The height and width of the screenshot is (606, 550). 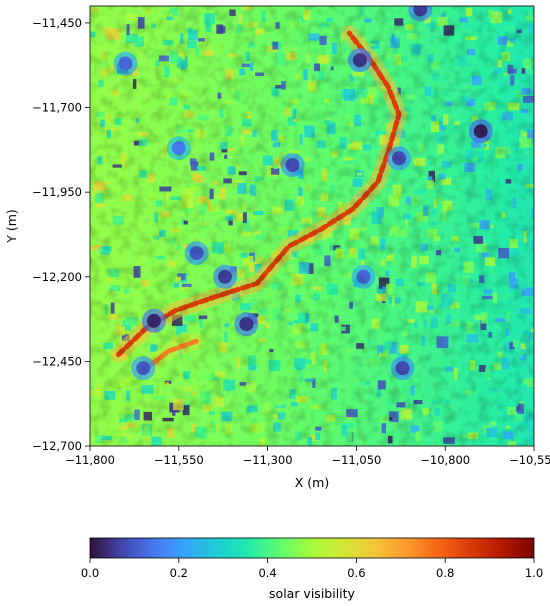 What do you see at coordinates (445, 573) in the screenshot?
I see `colorbar-tick-label: 0.8` at bounding box center [445, 573].